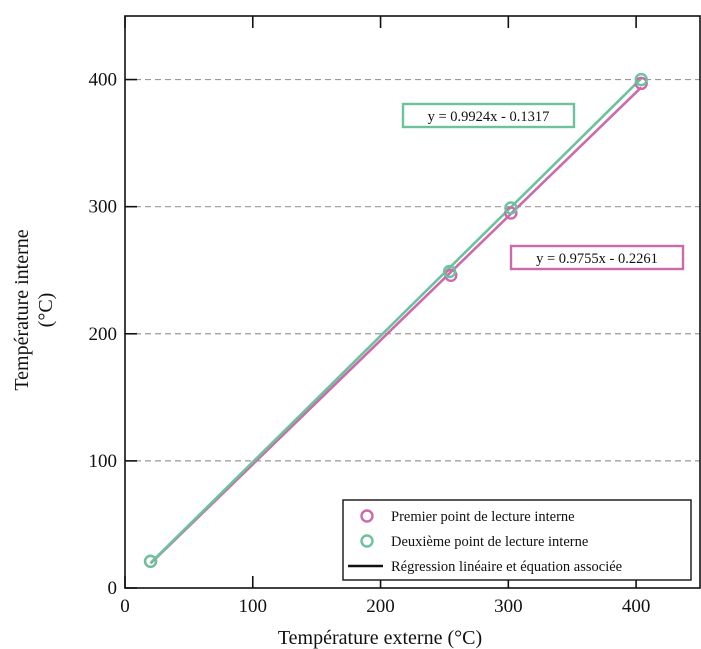 The height and width of the screenshot is (649, 701). What do you see at coordinates (103, 334) in the screenshot?
I see `y-tick-label-200: 200` at bounding box center [103, 334].